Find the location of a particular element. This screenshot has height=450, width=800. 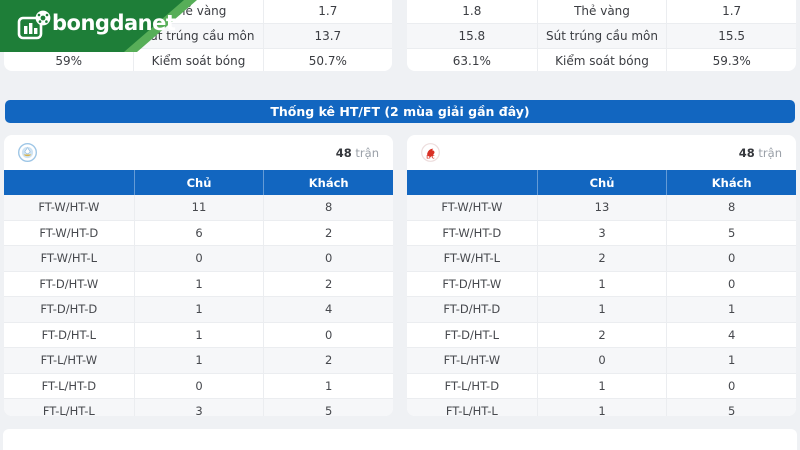

htft-result-label: FT-L/HT-D is located at coordinates (69, 385).